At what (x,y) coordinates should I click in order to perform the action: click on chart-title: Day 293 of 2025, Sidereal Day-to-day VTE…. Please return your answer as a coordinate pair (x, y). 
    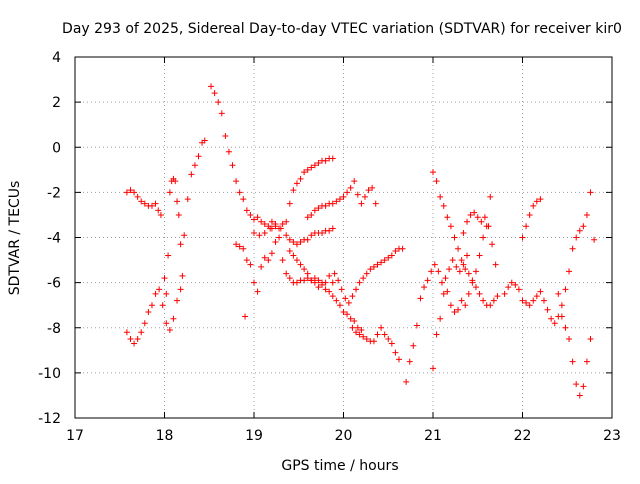
    Looking at the image, I should click on (342, 29).